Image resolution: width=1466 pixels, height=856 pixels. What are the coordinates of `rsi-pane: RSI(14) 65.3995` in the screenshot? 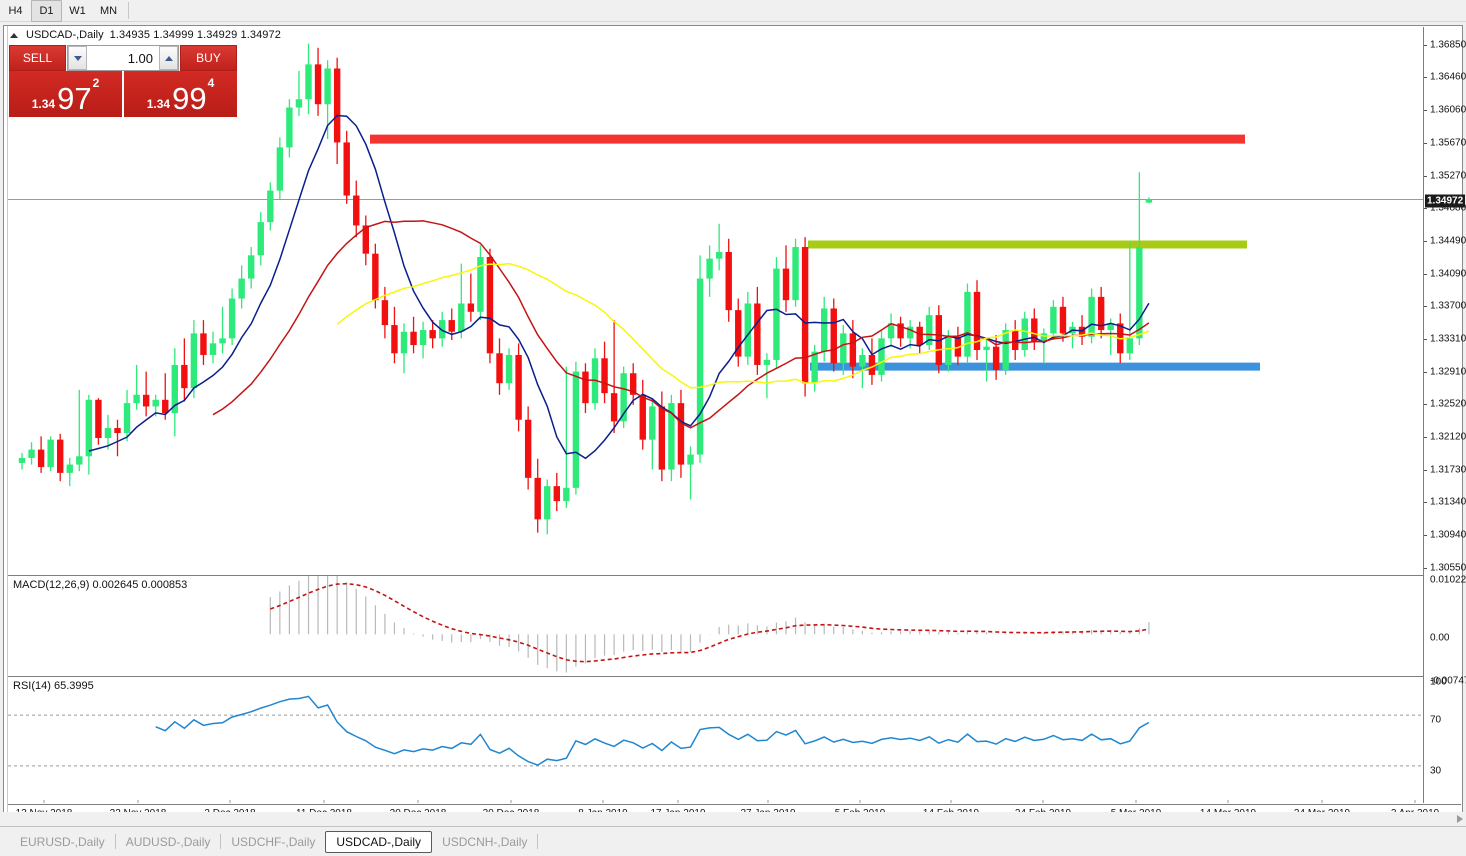 It's located at (715, 739).